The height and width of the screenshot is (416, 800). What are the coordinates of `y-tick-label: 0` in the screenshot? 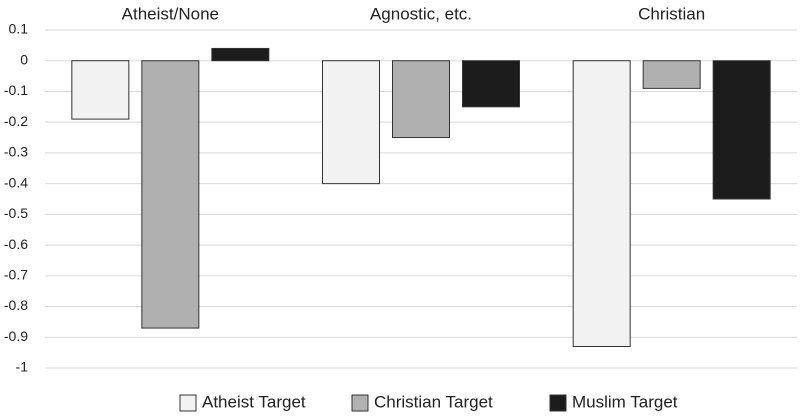 It's located at (24, 59).